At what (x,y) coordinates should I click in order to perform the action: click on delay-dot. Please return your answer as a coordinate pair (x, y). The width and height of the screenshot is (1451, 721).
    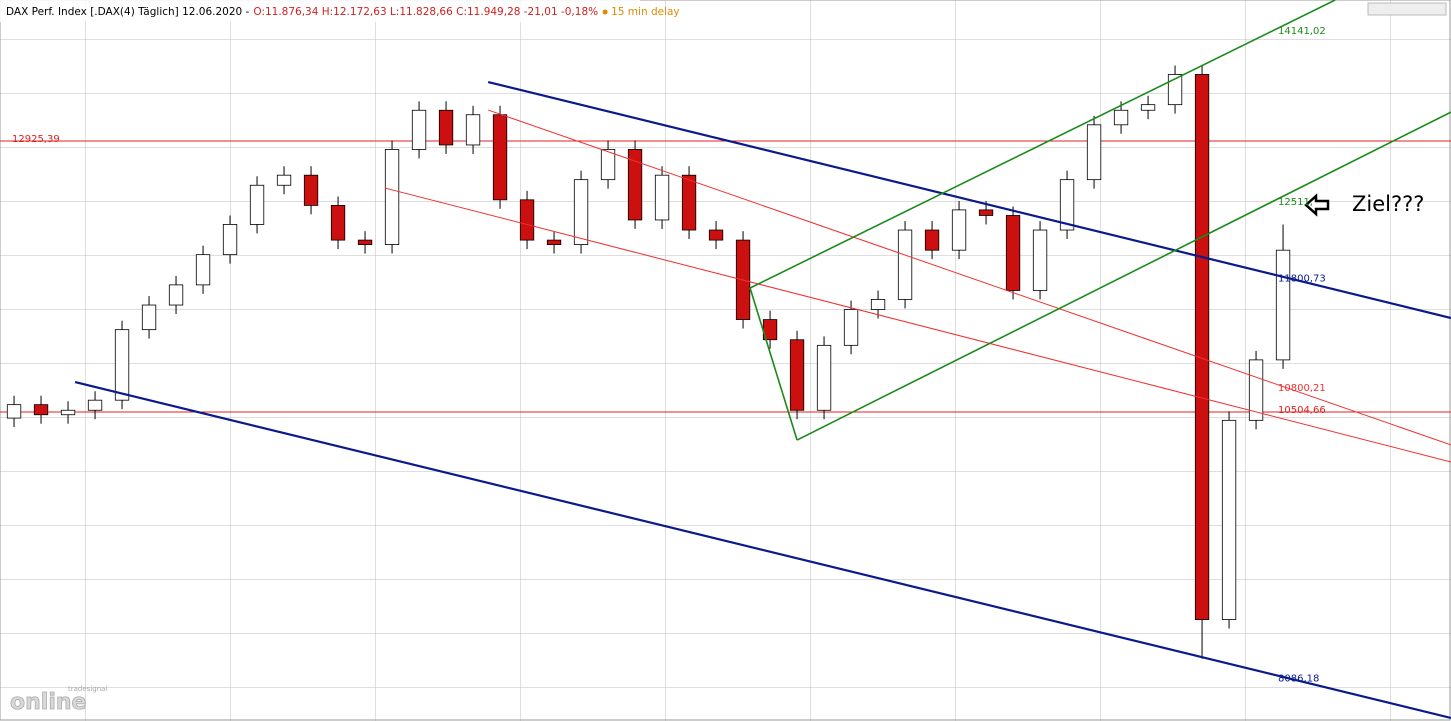
    Looking at the image, I should click on (605, 12).